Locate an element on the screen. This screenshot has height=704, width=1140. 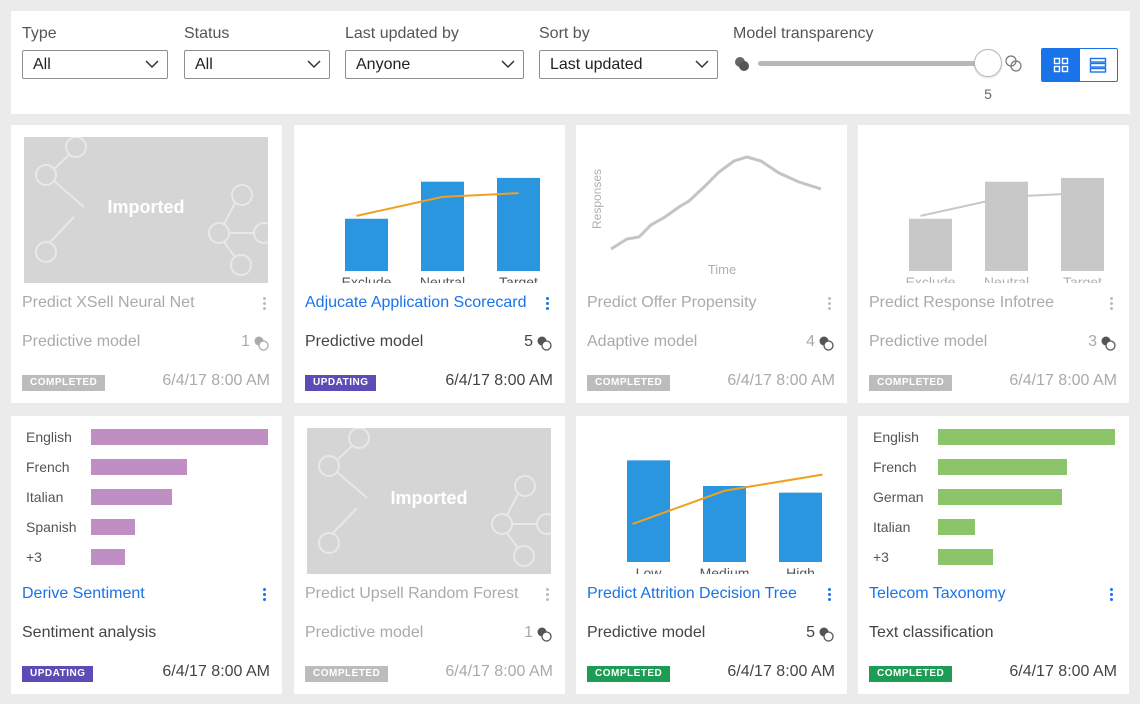
sort-filter: Sort by Last updated is located at coordinates (628, 51).